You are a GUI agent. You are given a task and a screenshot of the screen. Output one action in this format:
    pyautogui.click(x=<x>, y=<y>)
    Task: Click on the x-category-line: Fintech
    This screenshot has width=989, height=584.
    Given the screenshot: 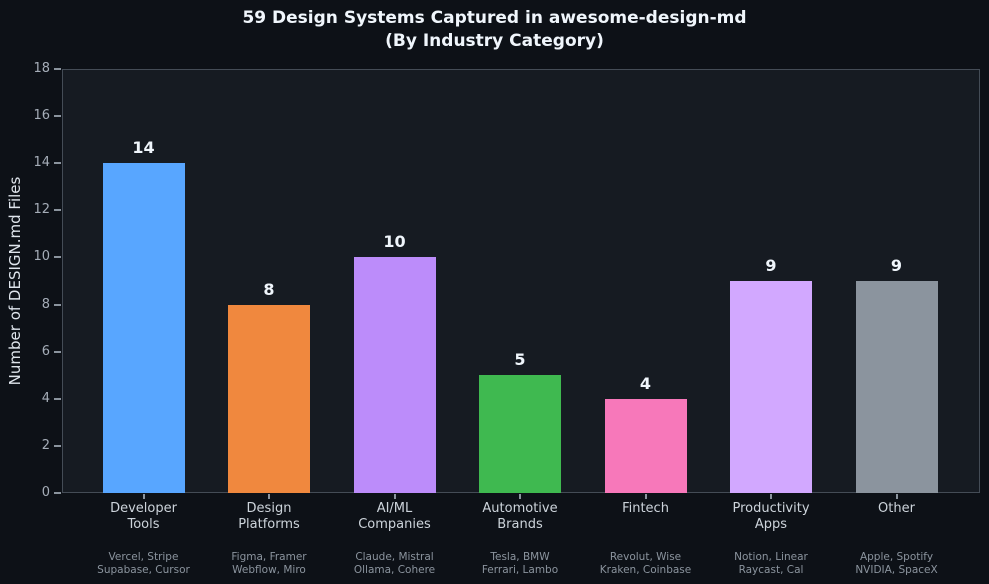 What is the action you would take?
    pyautogui.click(x=645, y=508)
    